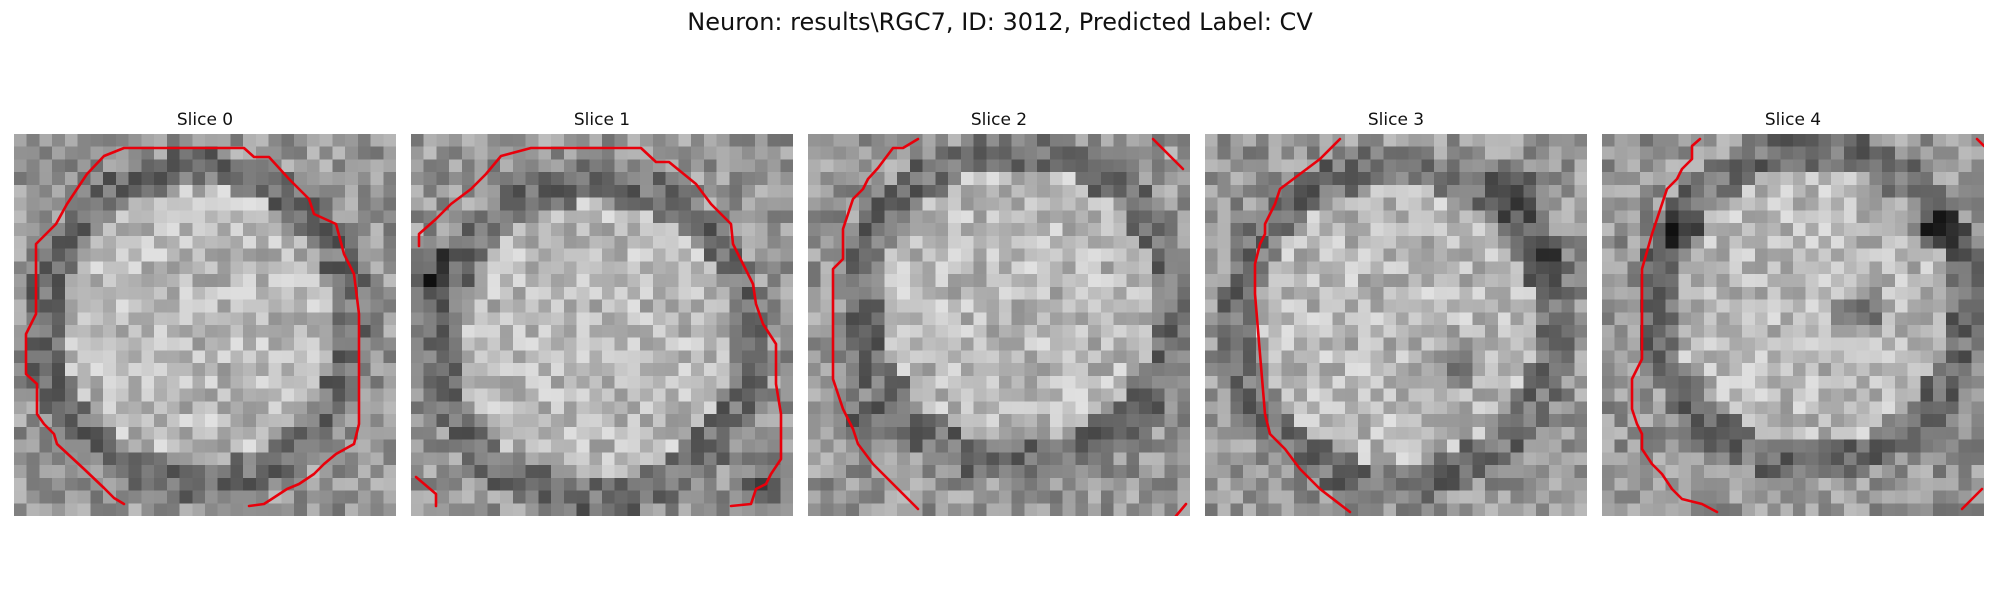 This screenshot has width=2000, height=600. What do you see at coordinates (1793, 120) in the screenshot?
I see `slice-title-4: Slice 4` at bounding box center [1793, 120].